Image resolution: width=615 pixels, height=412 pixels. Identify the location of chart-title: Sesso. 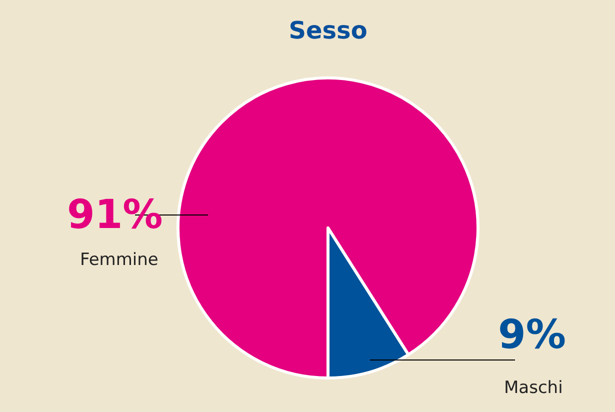
(328, 30).